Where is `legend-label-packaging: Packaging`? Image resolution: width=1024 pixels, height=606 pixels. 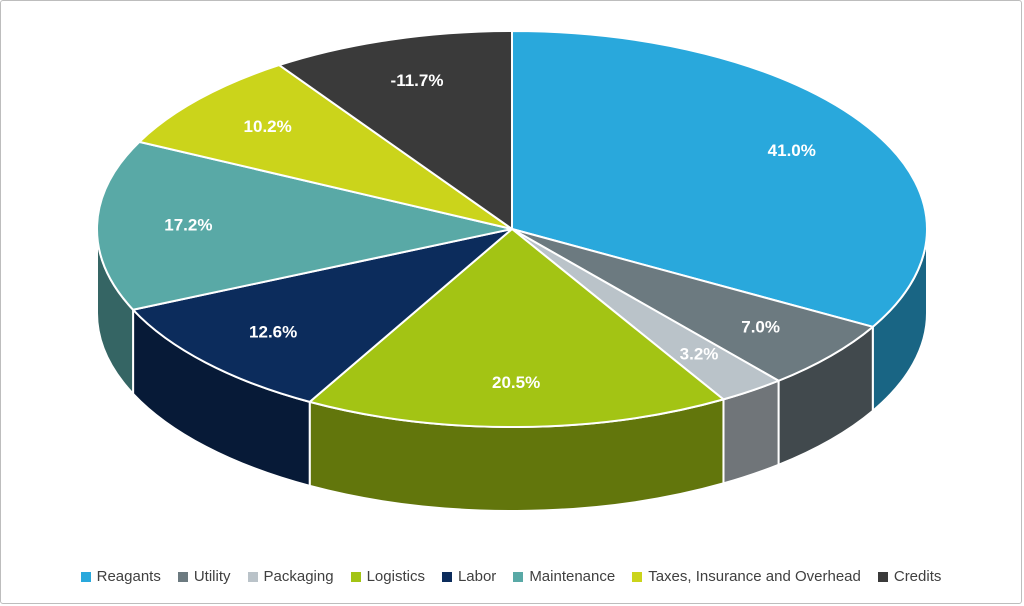
legend-label-packaging: Packaging is located at coordinates (298, 576).